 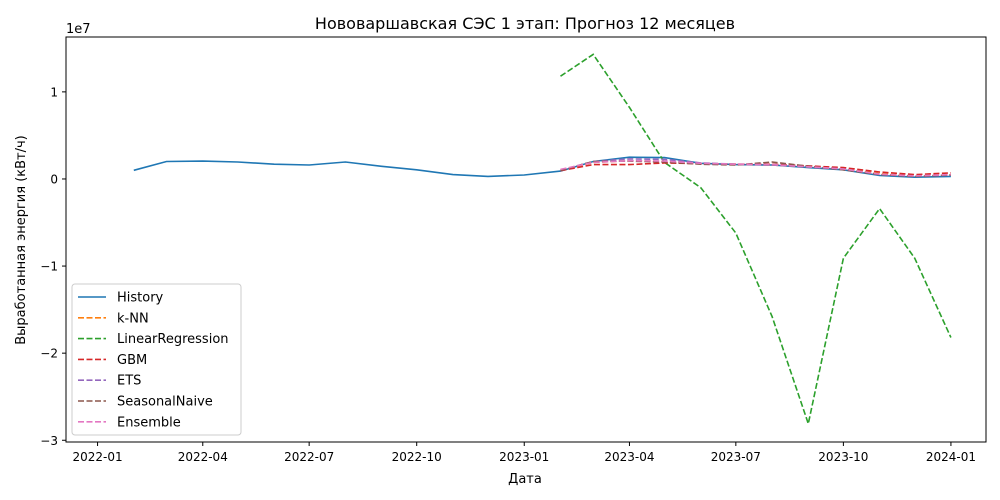 What do you see at coordinates (49, 267) in the screenshot?
I see `y-tick-label: −1` at bounding box center [49, 267].